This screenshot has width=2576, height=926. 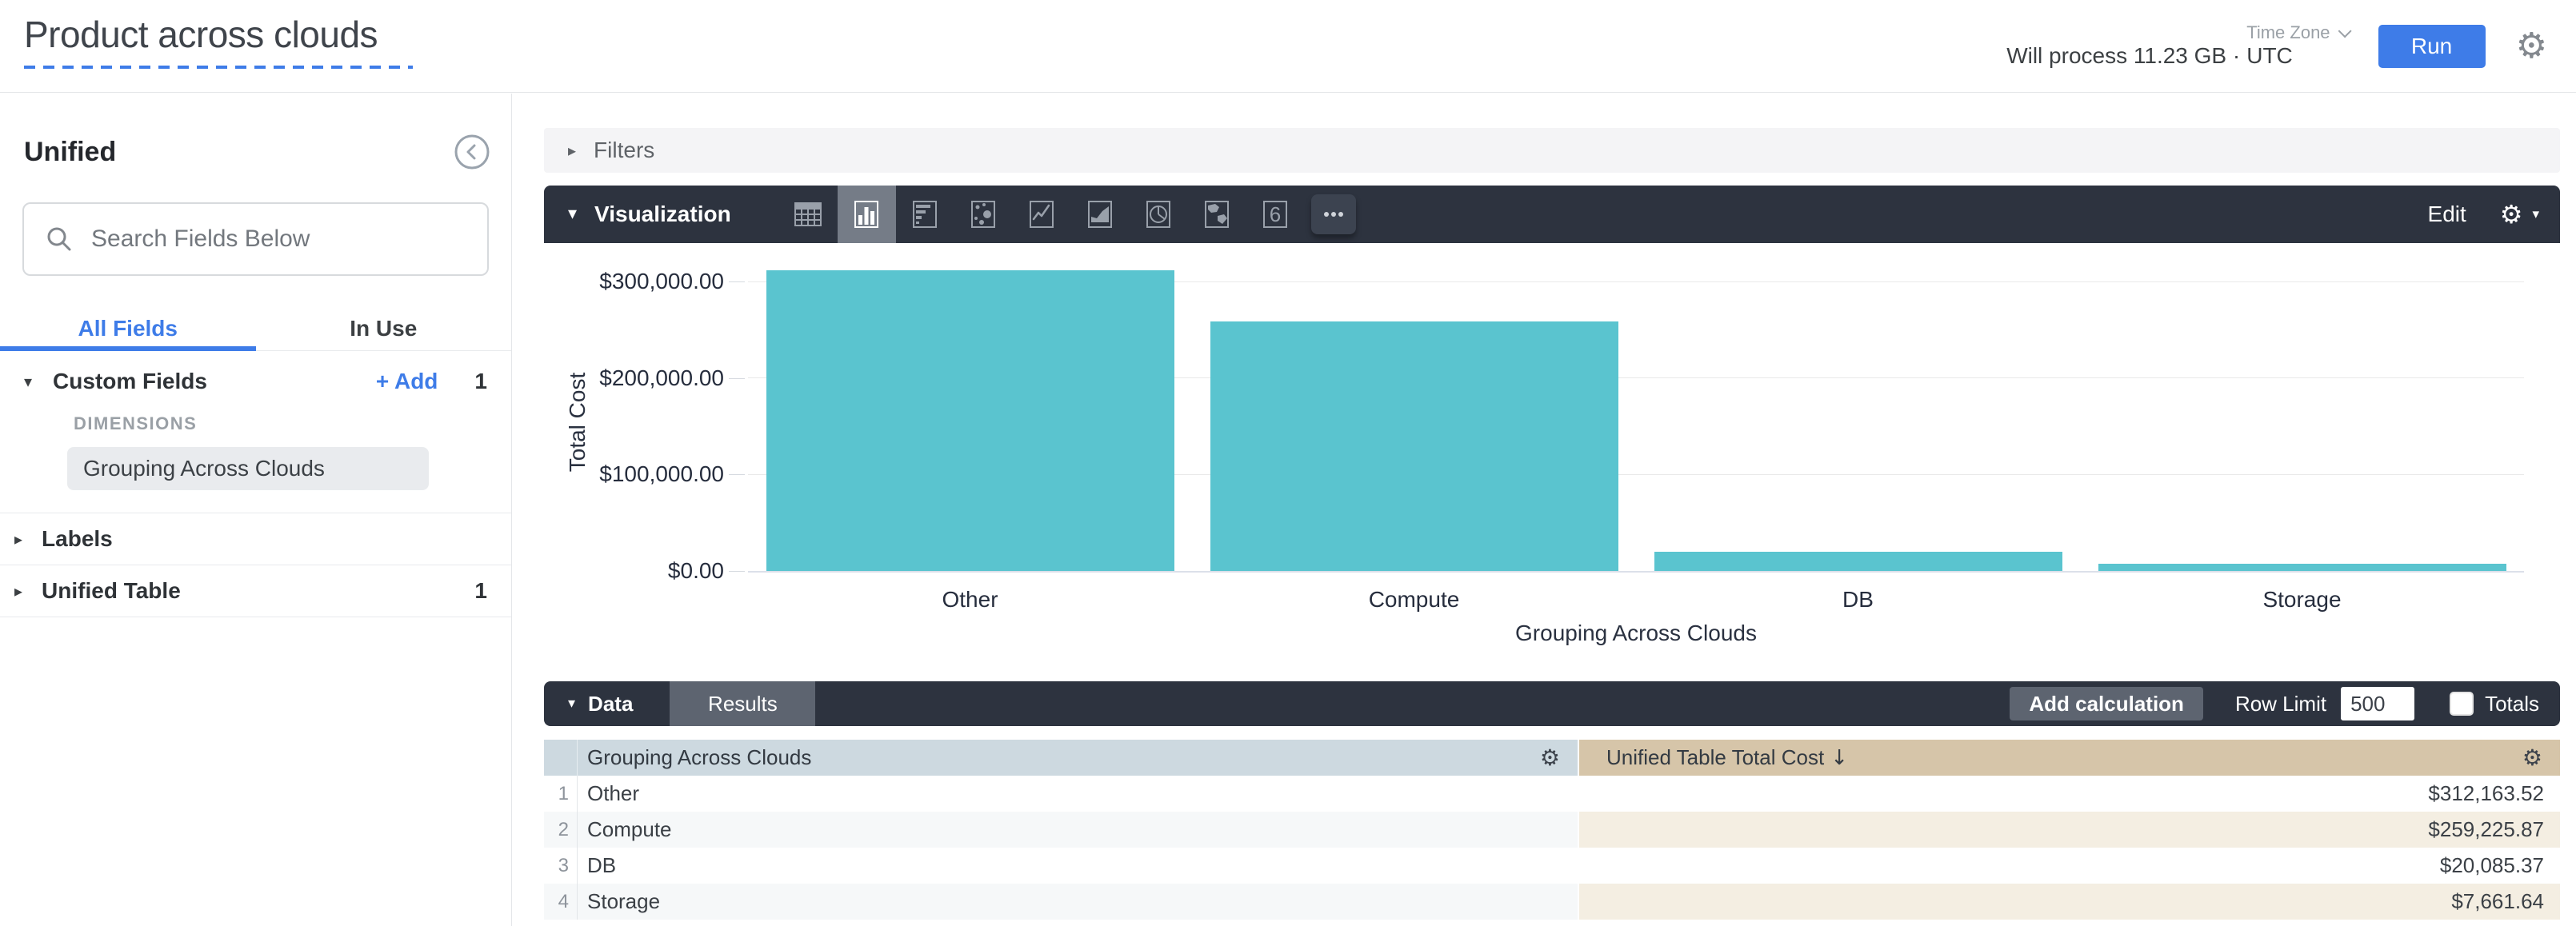 I want to click on viz-type-more-viz-types-icon, so click(x=1334, y=214).